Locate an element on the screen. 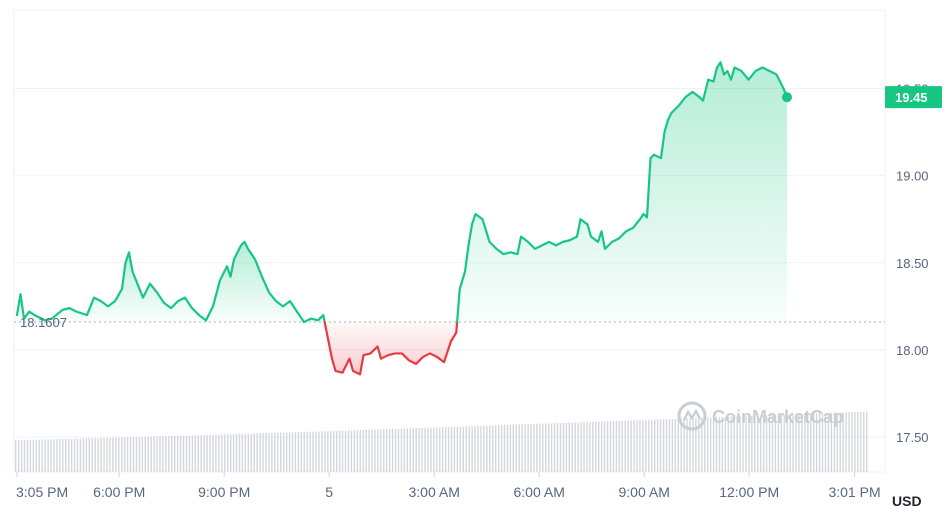 This screenshot has height=520, width=950. x-tick-label: 3:00 AM is located at coordinates (434, 492).